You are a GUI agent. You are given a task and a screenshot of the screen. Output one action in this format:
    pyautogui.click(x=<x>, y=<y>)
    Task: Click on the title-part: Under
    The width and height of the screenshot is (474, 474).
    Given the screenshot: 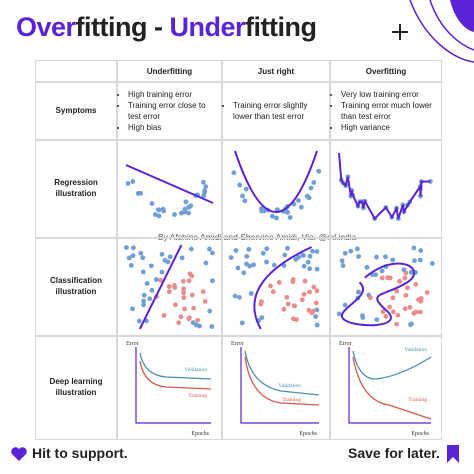 What is the action you would take?
    pyautogui.click(x=207, y=27)
    